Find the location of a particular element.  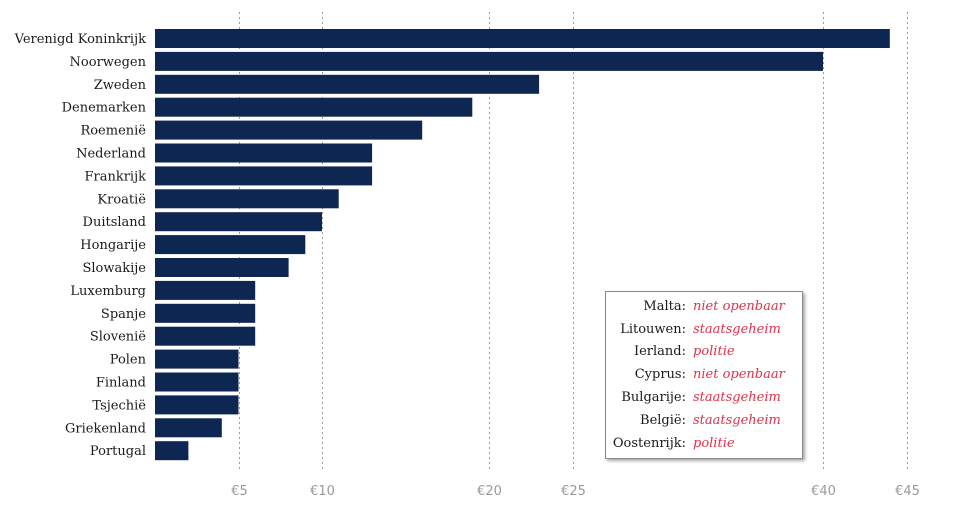

category-label: Griekenland is located at coordinates (105, 428).